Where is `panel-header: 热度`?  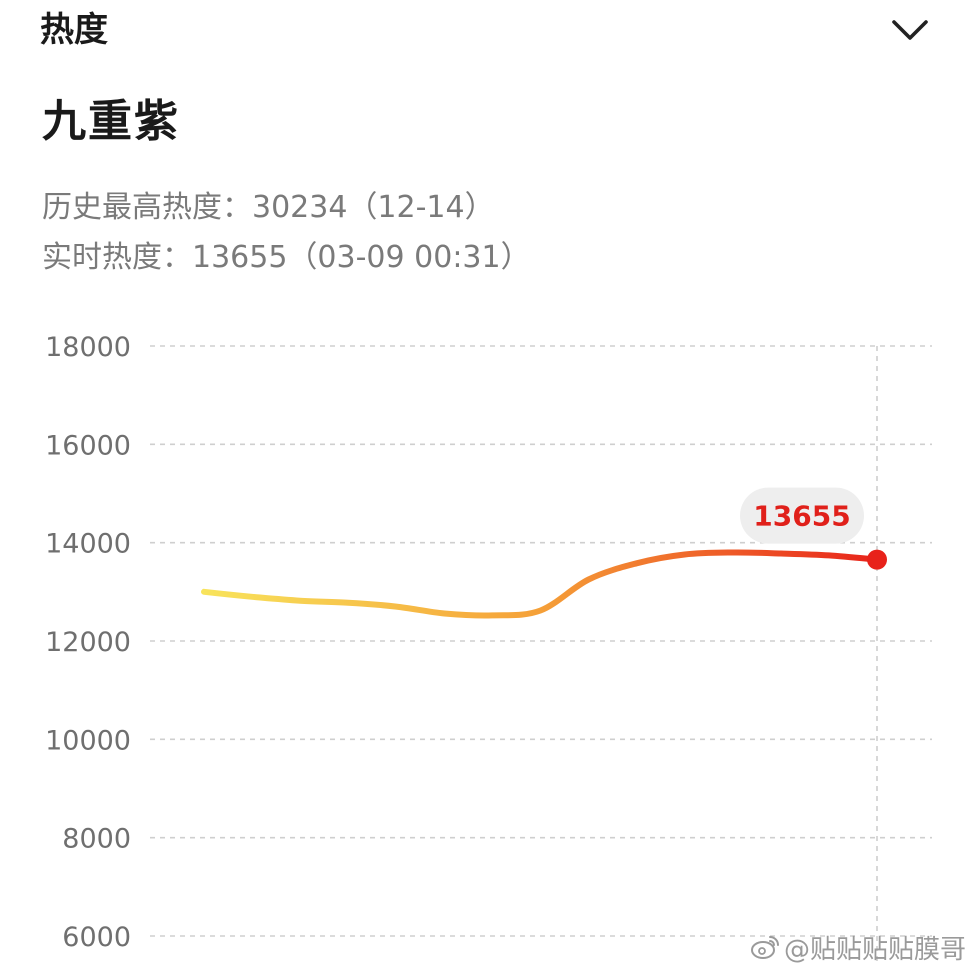 panel-header: 热度 is located at coordinates (485, 30).